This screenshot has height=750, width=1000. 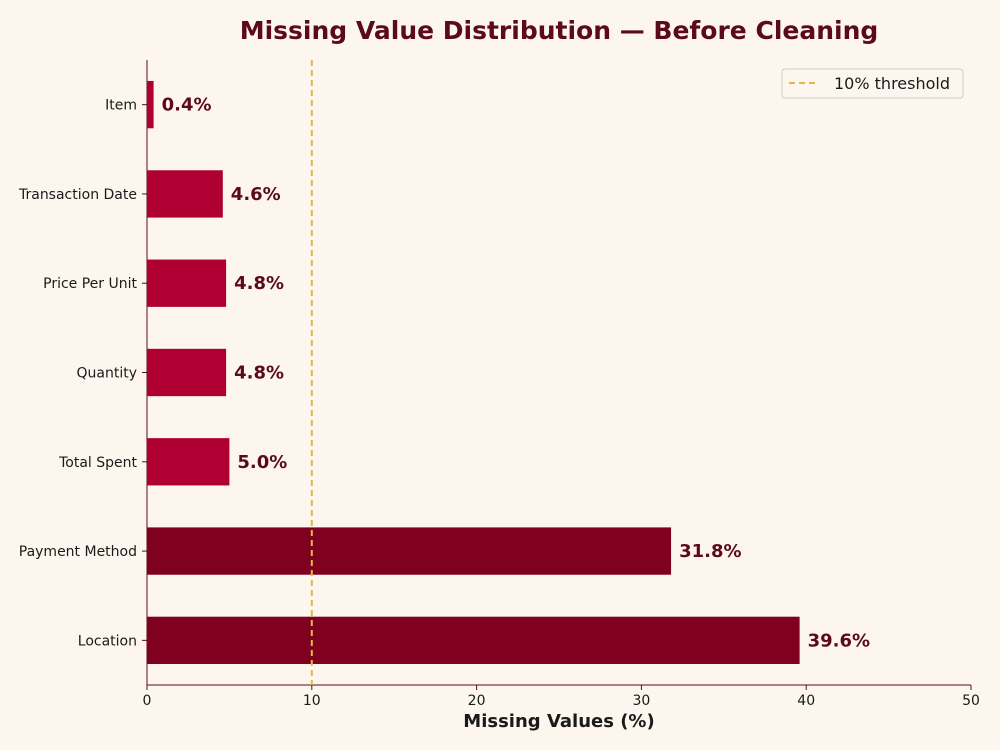 What do you see at coordinates (262, 462) in the screenshot?
I see `bar-value-label: 5.0%` at bounding box center [262, 462].